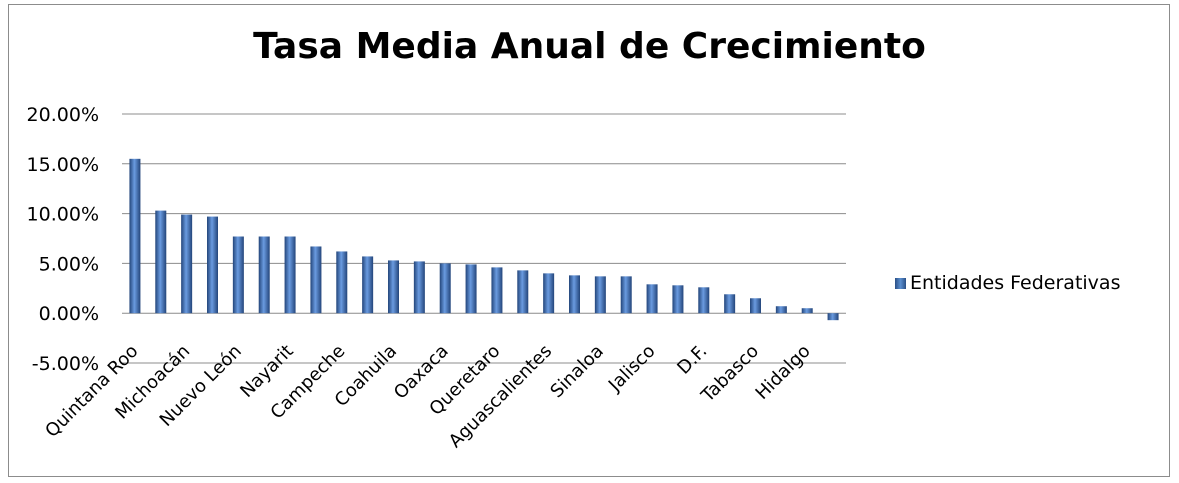 The image size is (1179, 483). Describe the element at coordinates (900, 283) in the screenshot. I see `legend-swatch` at that location.